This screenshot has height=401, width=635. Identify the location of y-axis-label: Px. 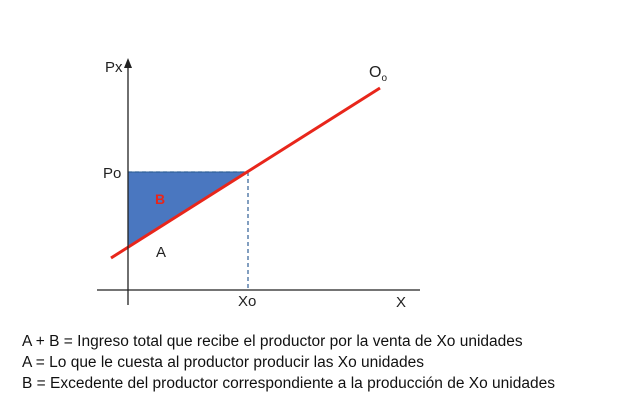
(114, 67).